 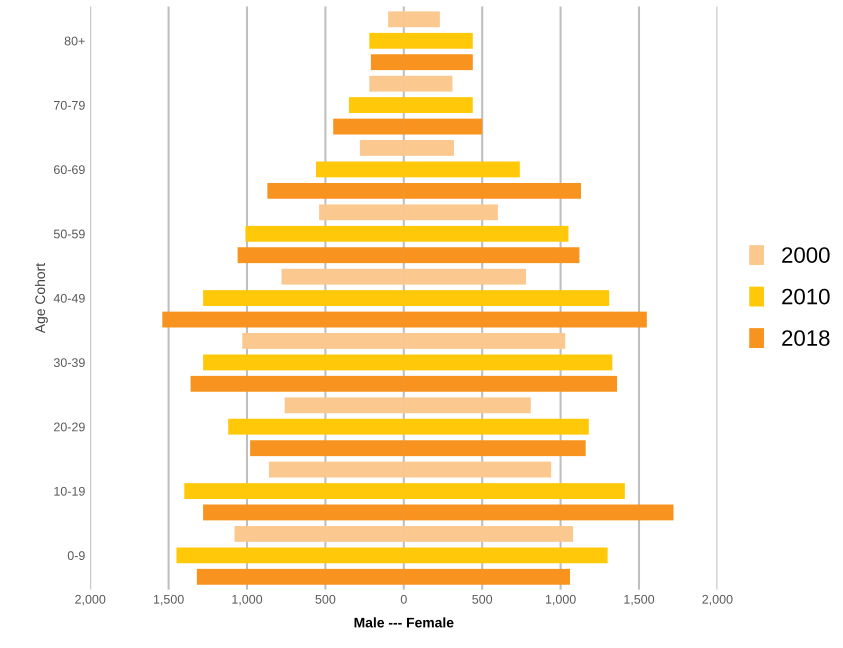 What do you see at coordinates (69, 363) in the screenshot?
I see `y-tick-label: 30-39` at bounding box center [69, 363].